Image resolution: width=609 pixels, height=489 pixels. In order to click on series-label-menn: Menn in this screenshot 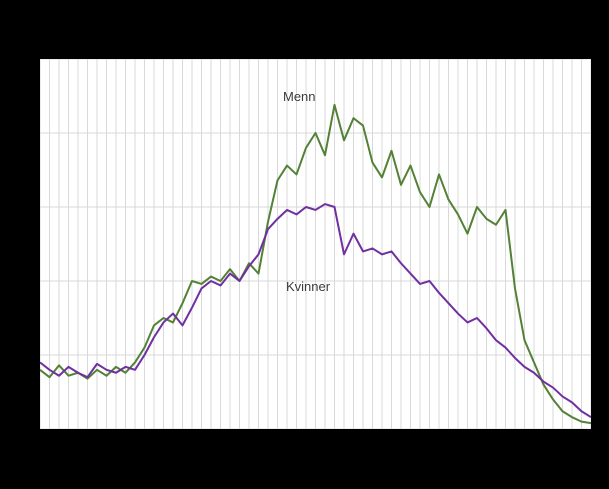, I will do `click(299, 96)`.